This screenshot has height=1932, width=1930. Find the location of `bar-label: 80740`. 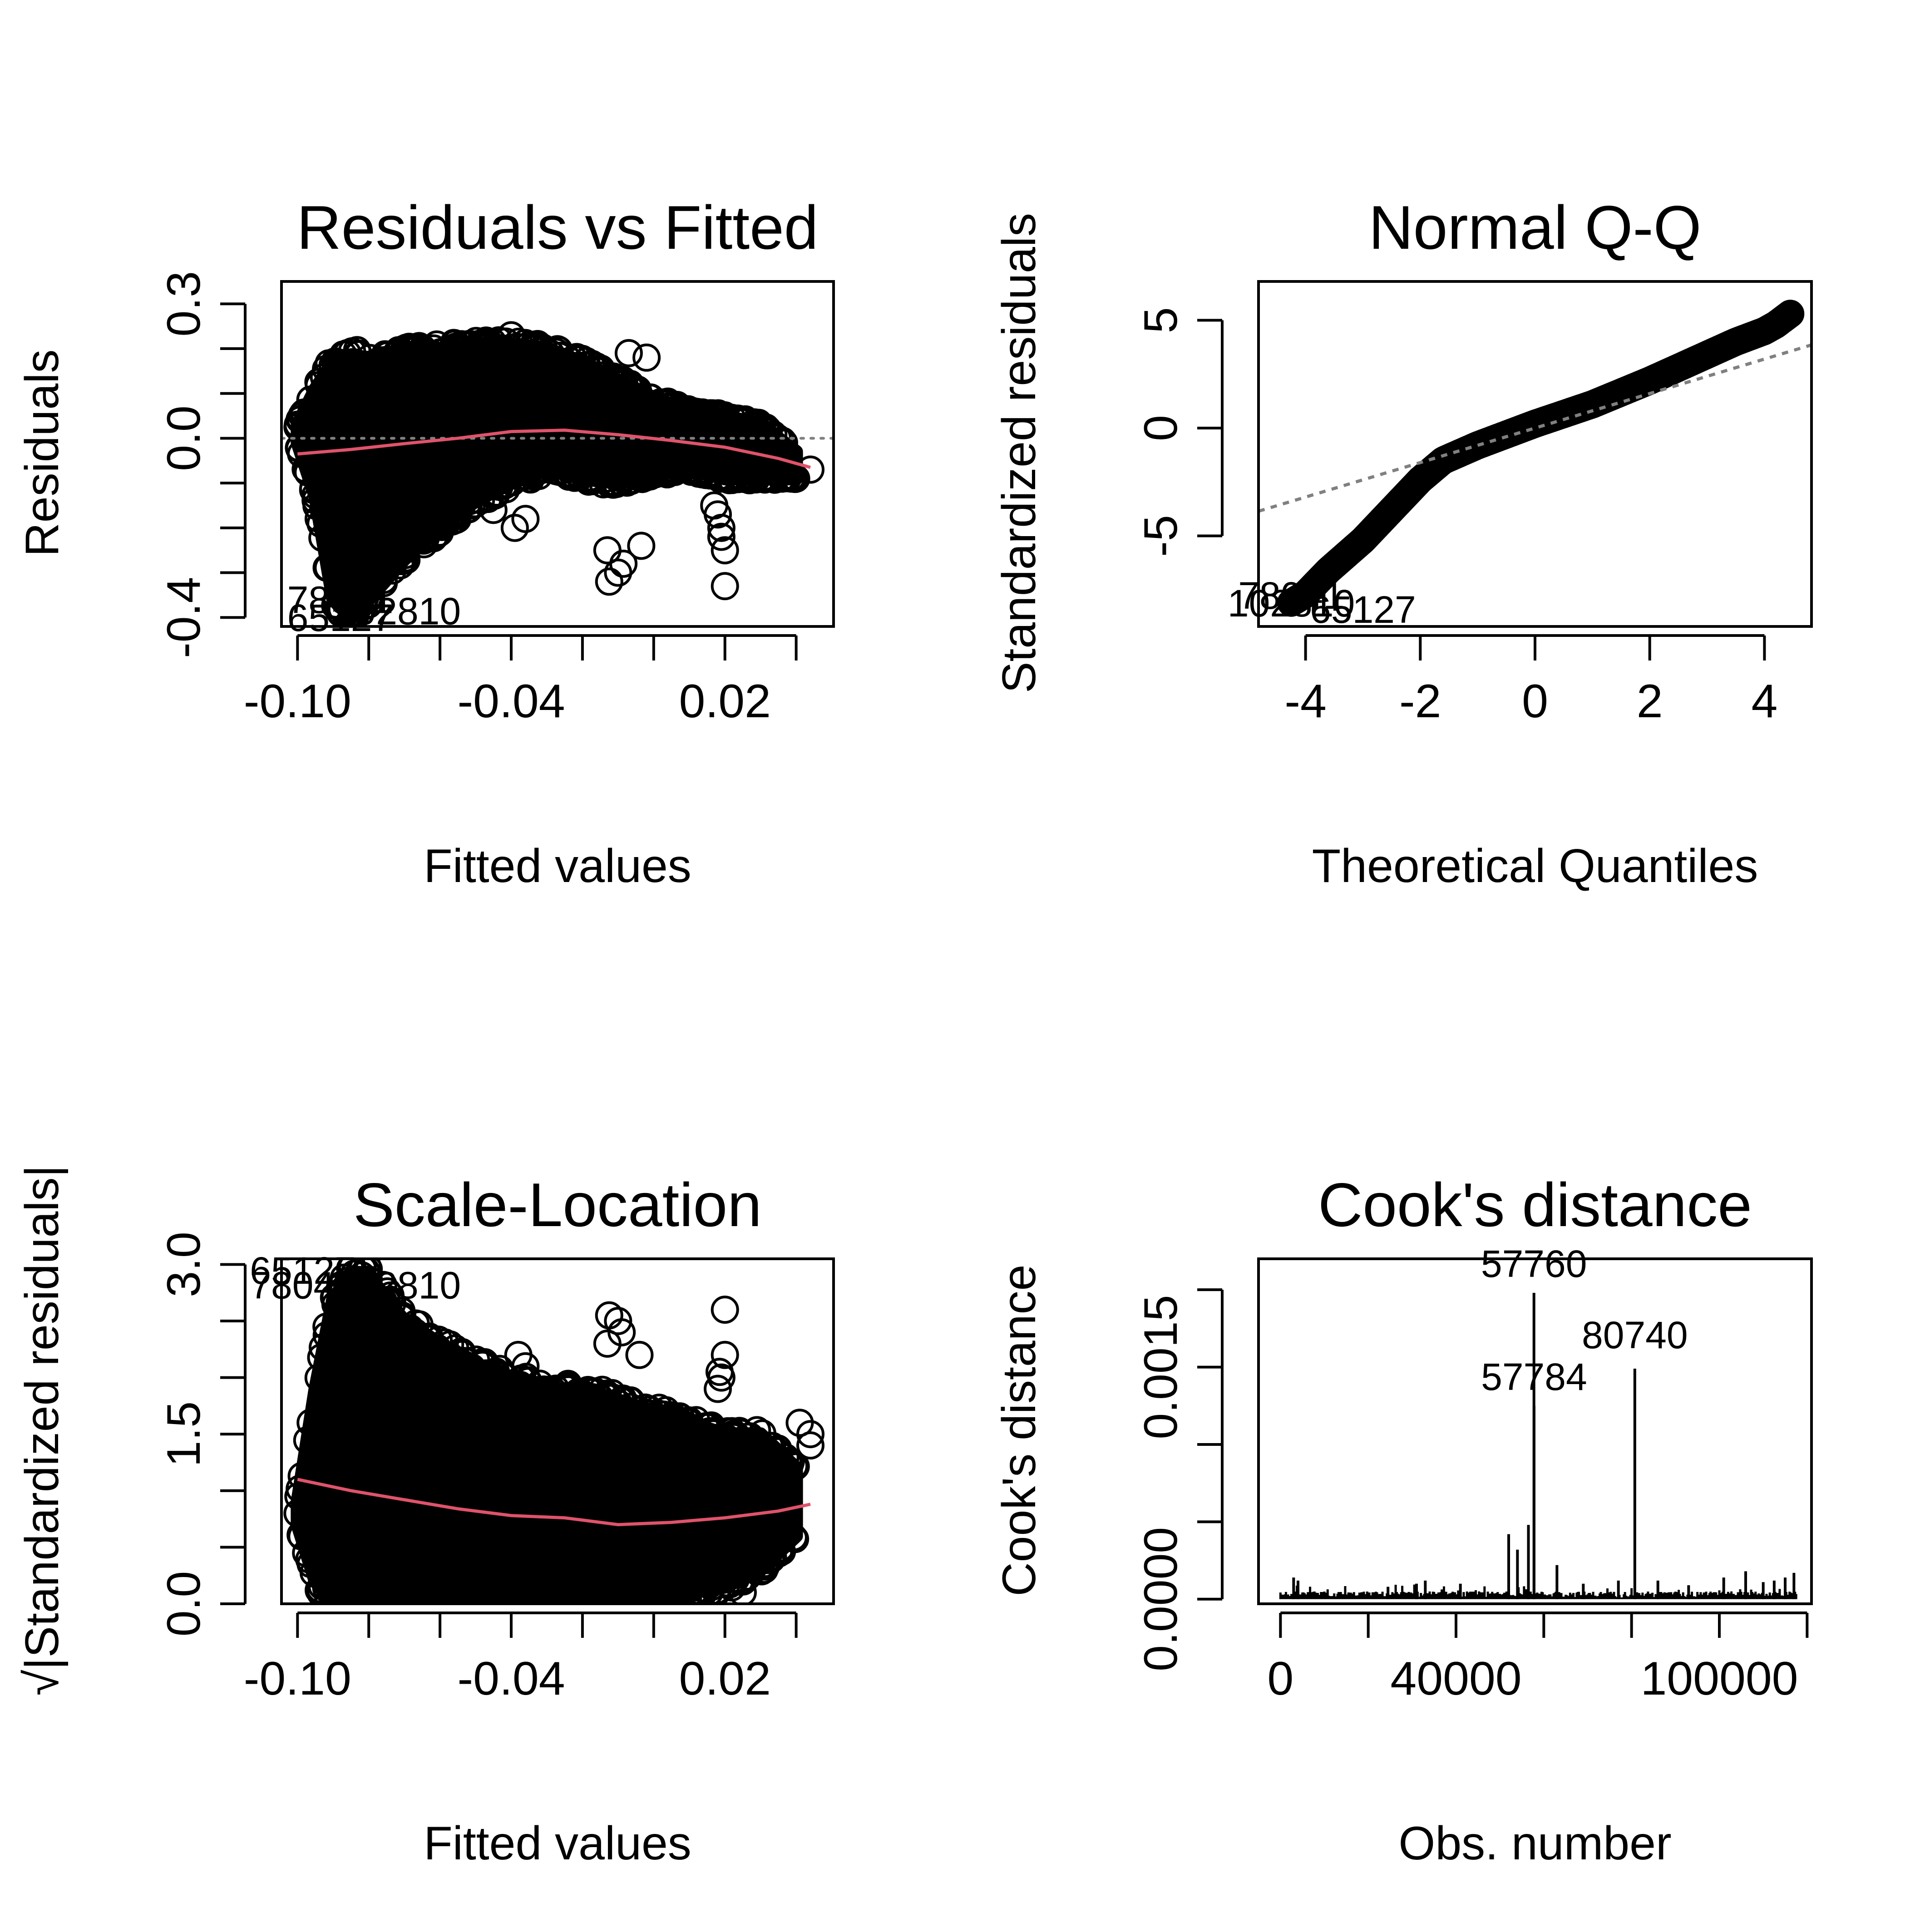

bar-label: 80740 is located at coordinates (1635, 1335).